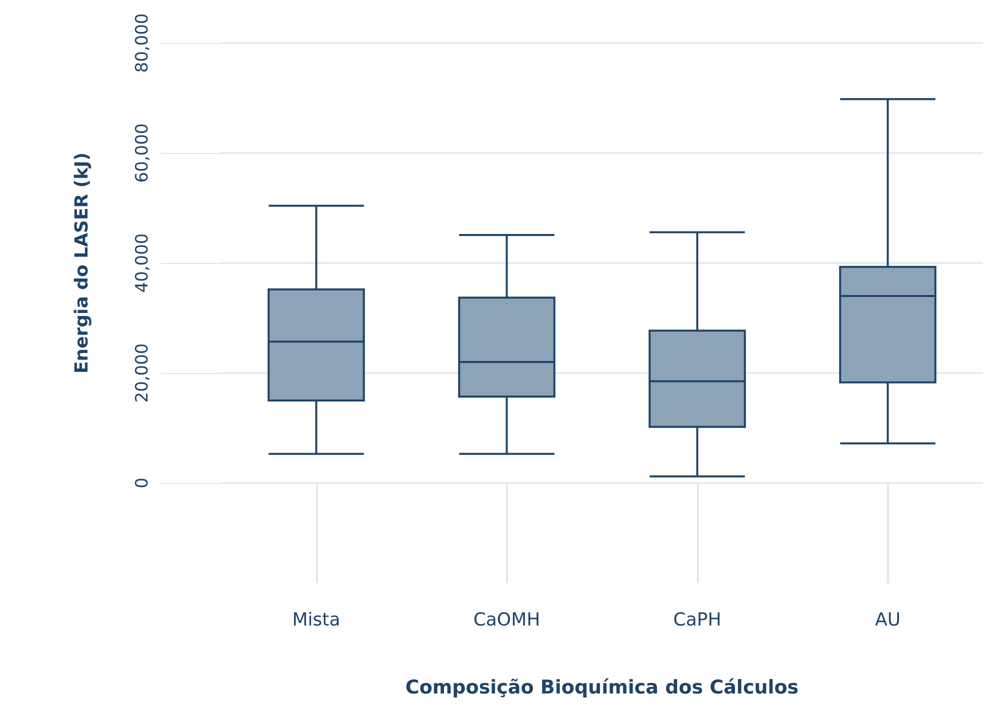 The image size is (995, 710). I want to click on x-tick-label: AU, so click(887, 620).